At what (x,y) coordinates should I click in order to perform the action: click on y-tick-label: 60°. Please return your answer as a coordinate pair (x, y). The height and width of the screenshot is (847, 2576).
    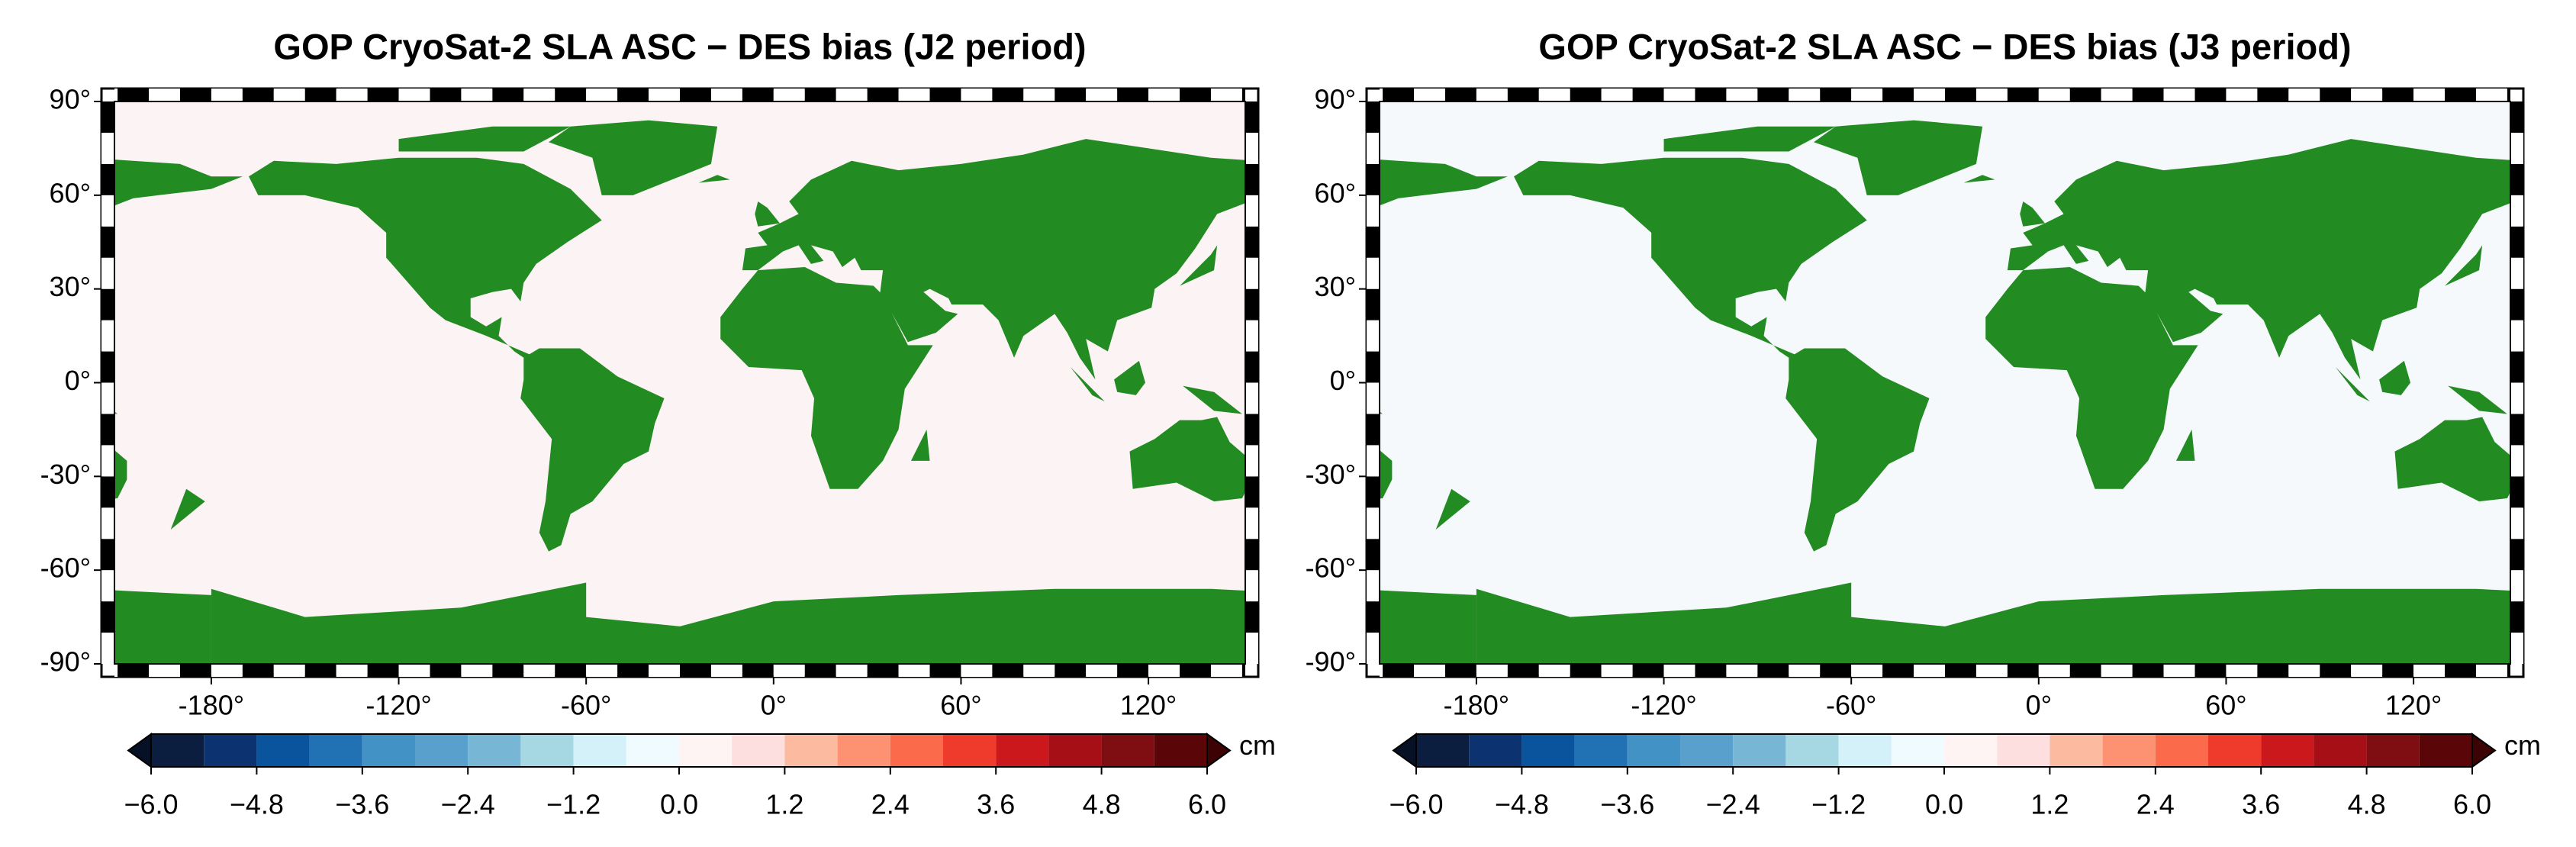
    Looking at the image, I should click on (1335, 192).